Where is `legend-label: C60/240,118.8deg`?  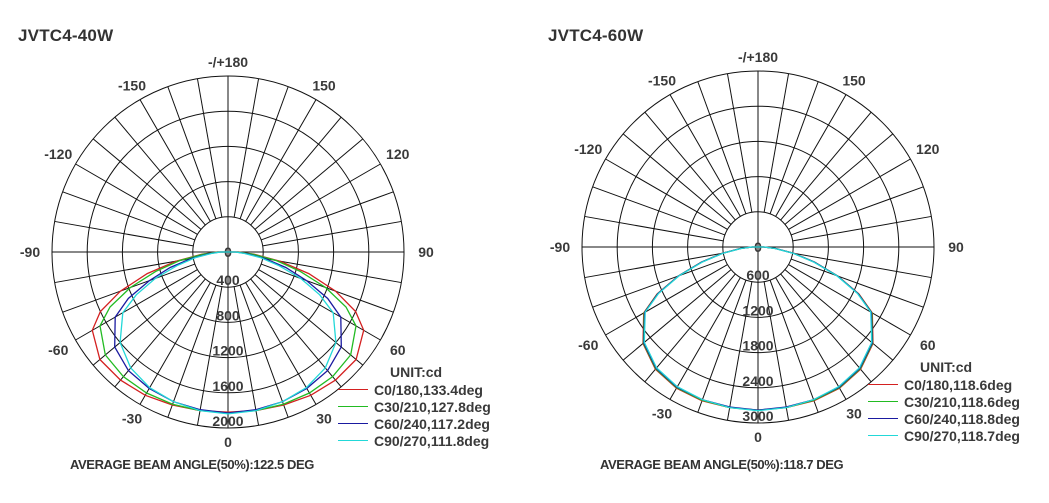 legend-label: C60/240,118.8deg is located at coordinates (962, 418).